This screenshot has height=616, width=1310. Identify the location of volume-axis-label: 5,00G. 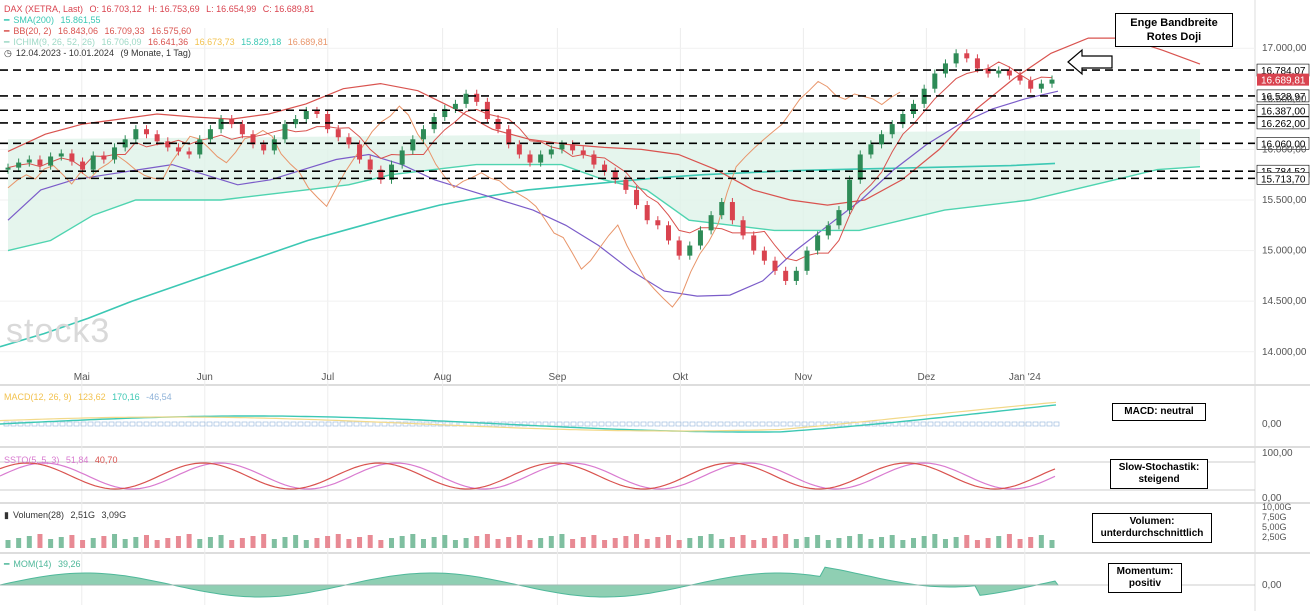
(1274, 527).